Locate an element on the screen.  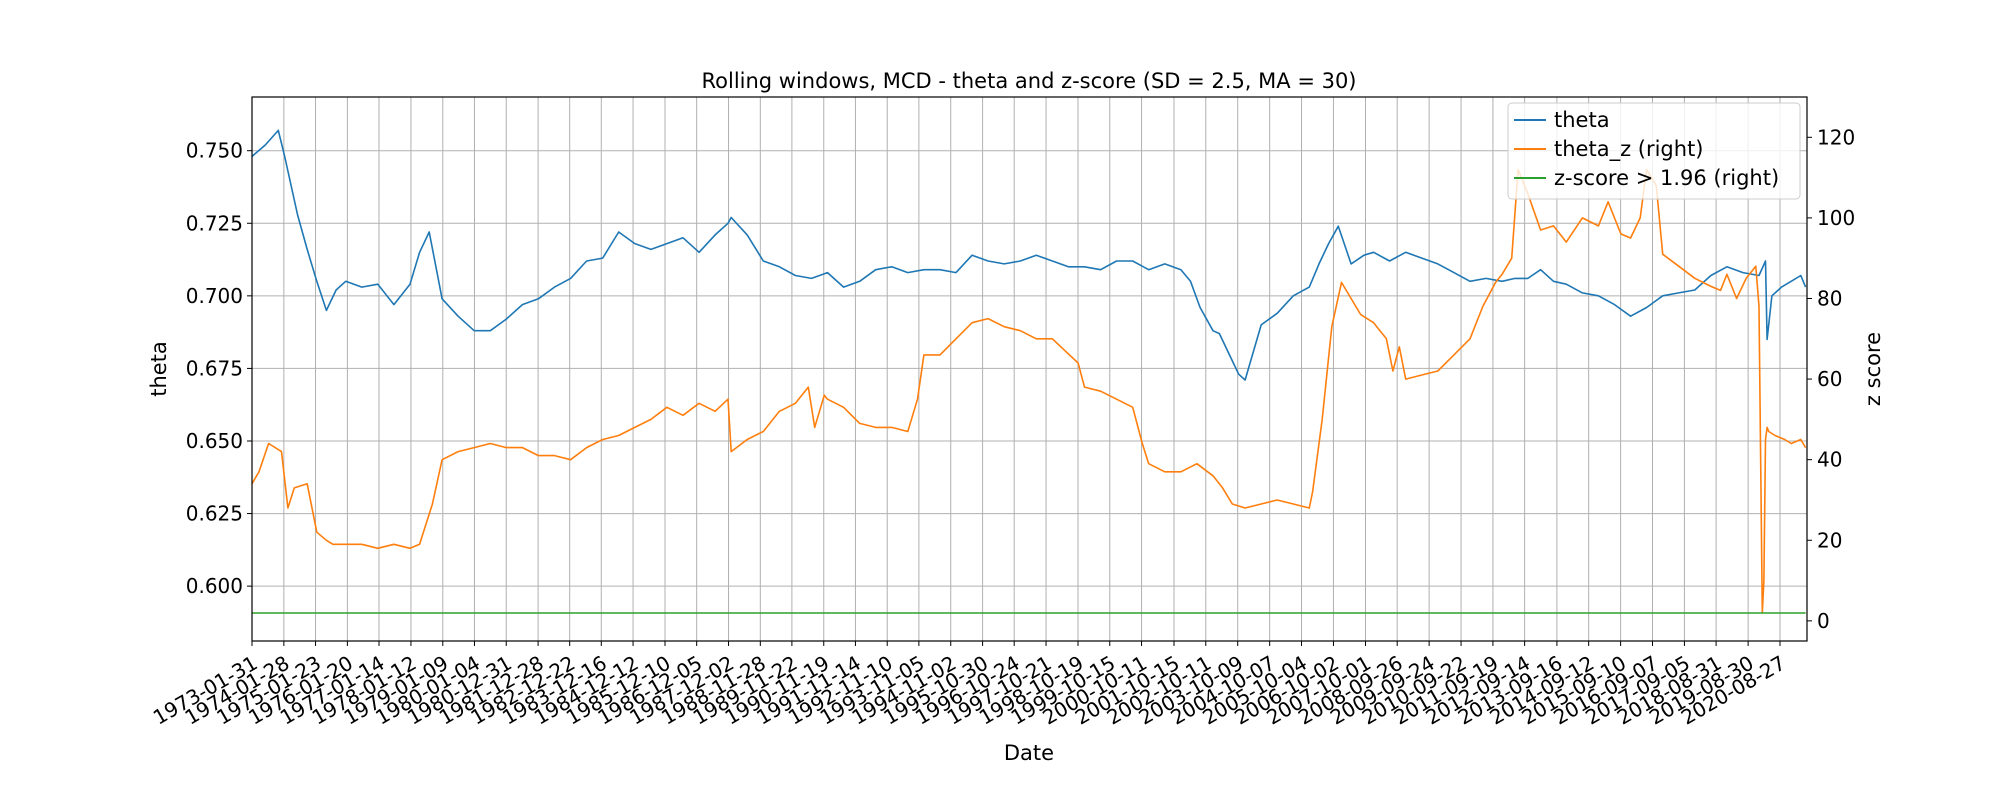
y-axis-label: theta is located at coordinates (159, 369).